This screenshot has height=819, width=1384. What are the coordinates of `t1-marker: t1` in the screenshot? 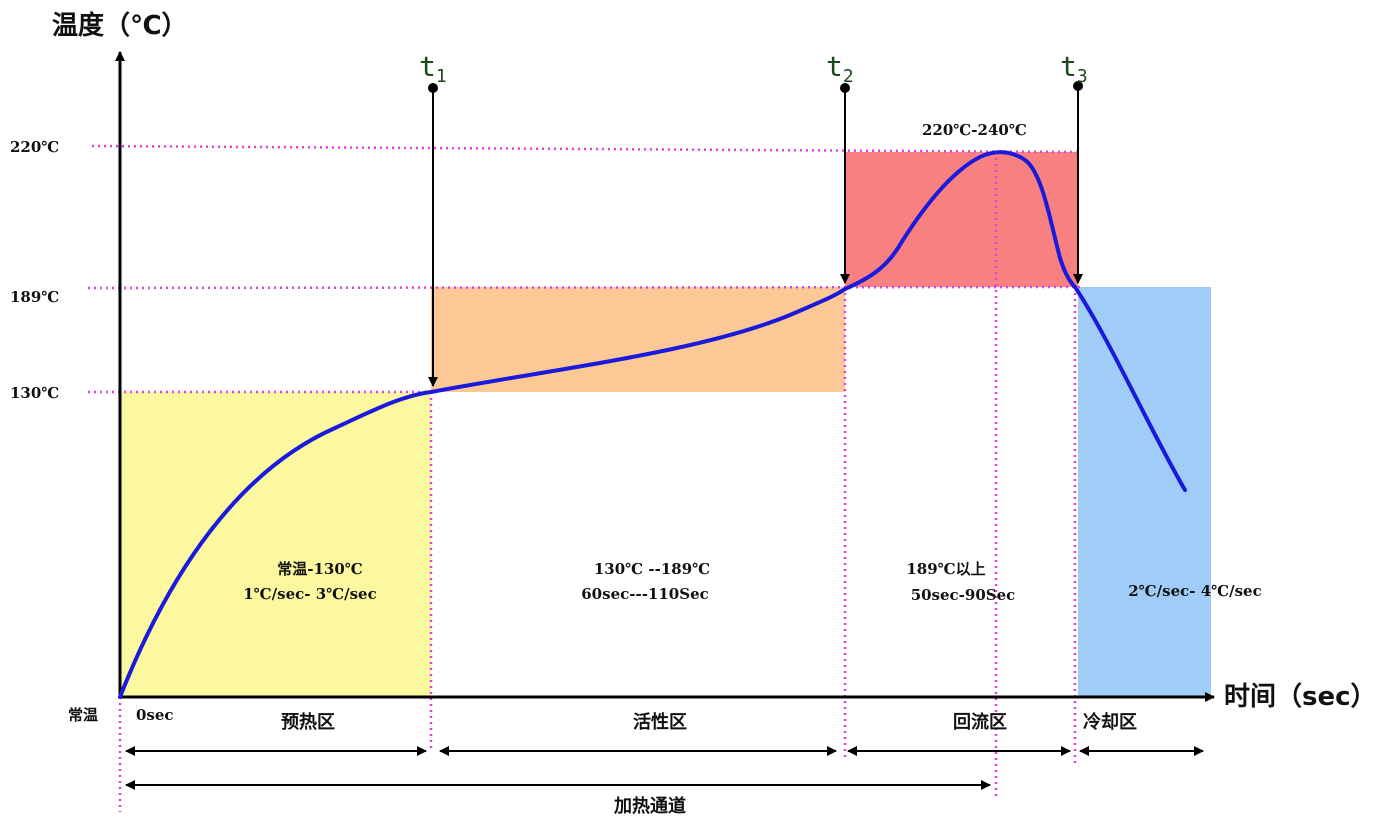 It's located at (433, 218).